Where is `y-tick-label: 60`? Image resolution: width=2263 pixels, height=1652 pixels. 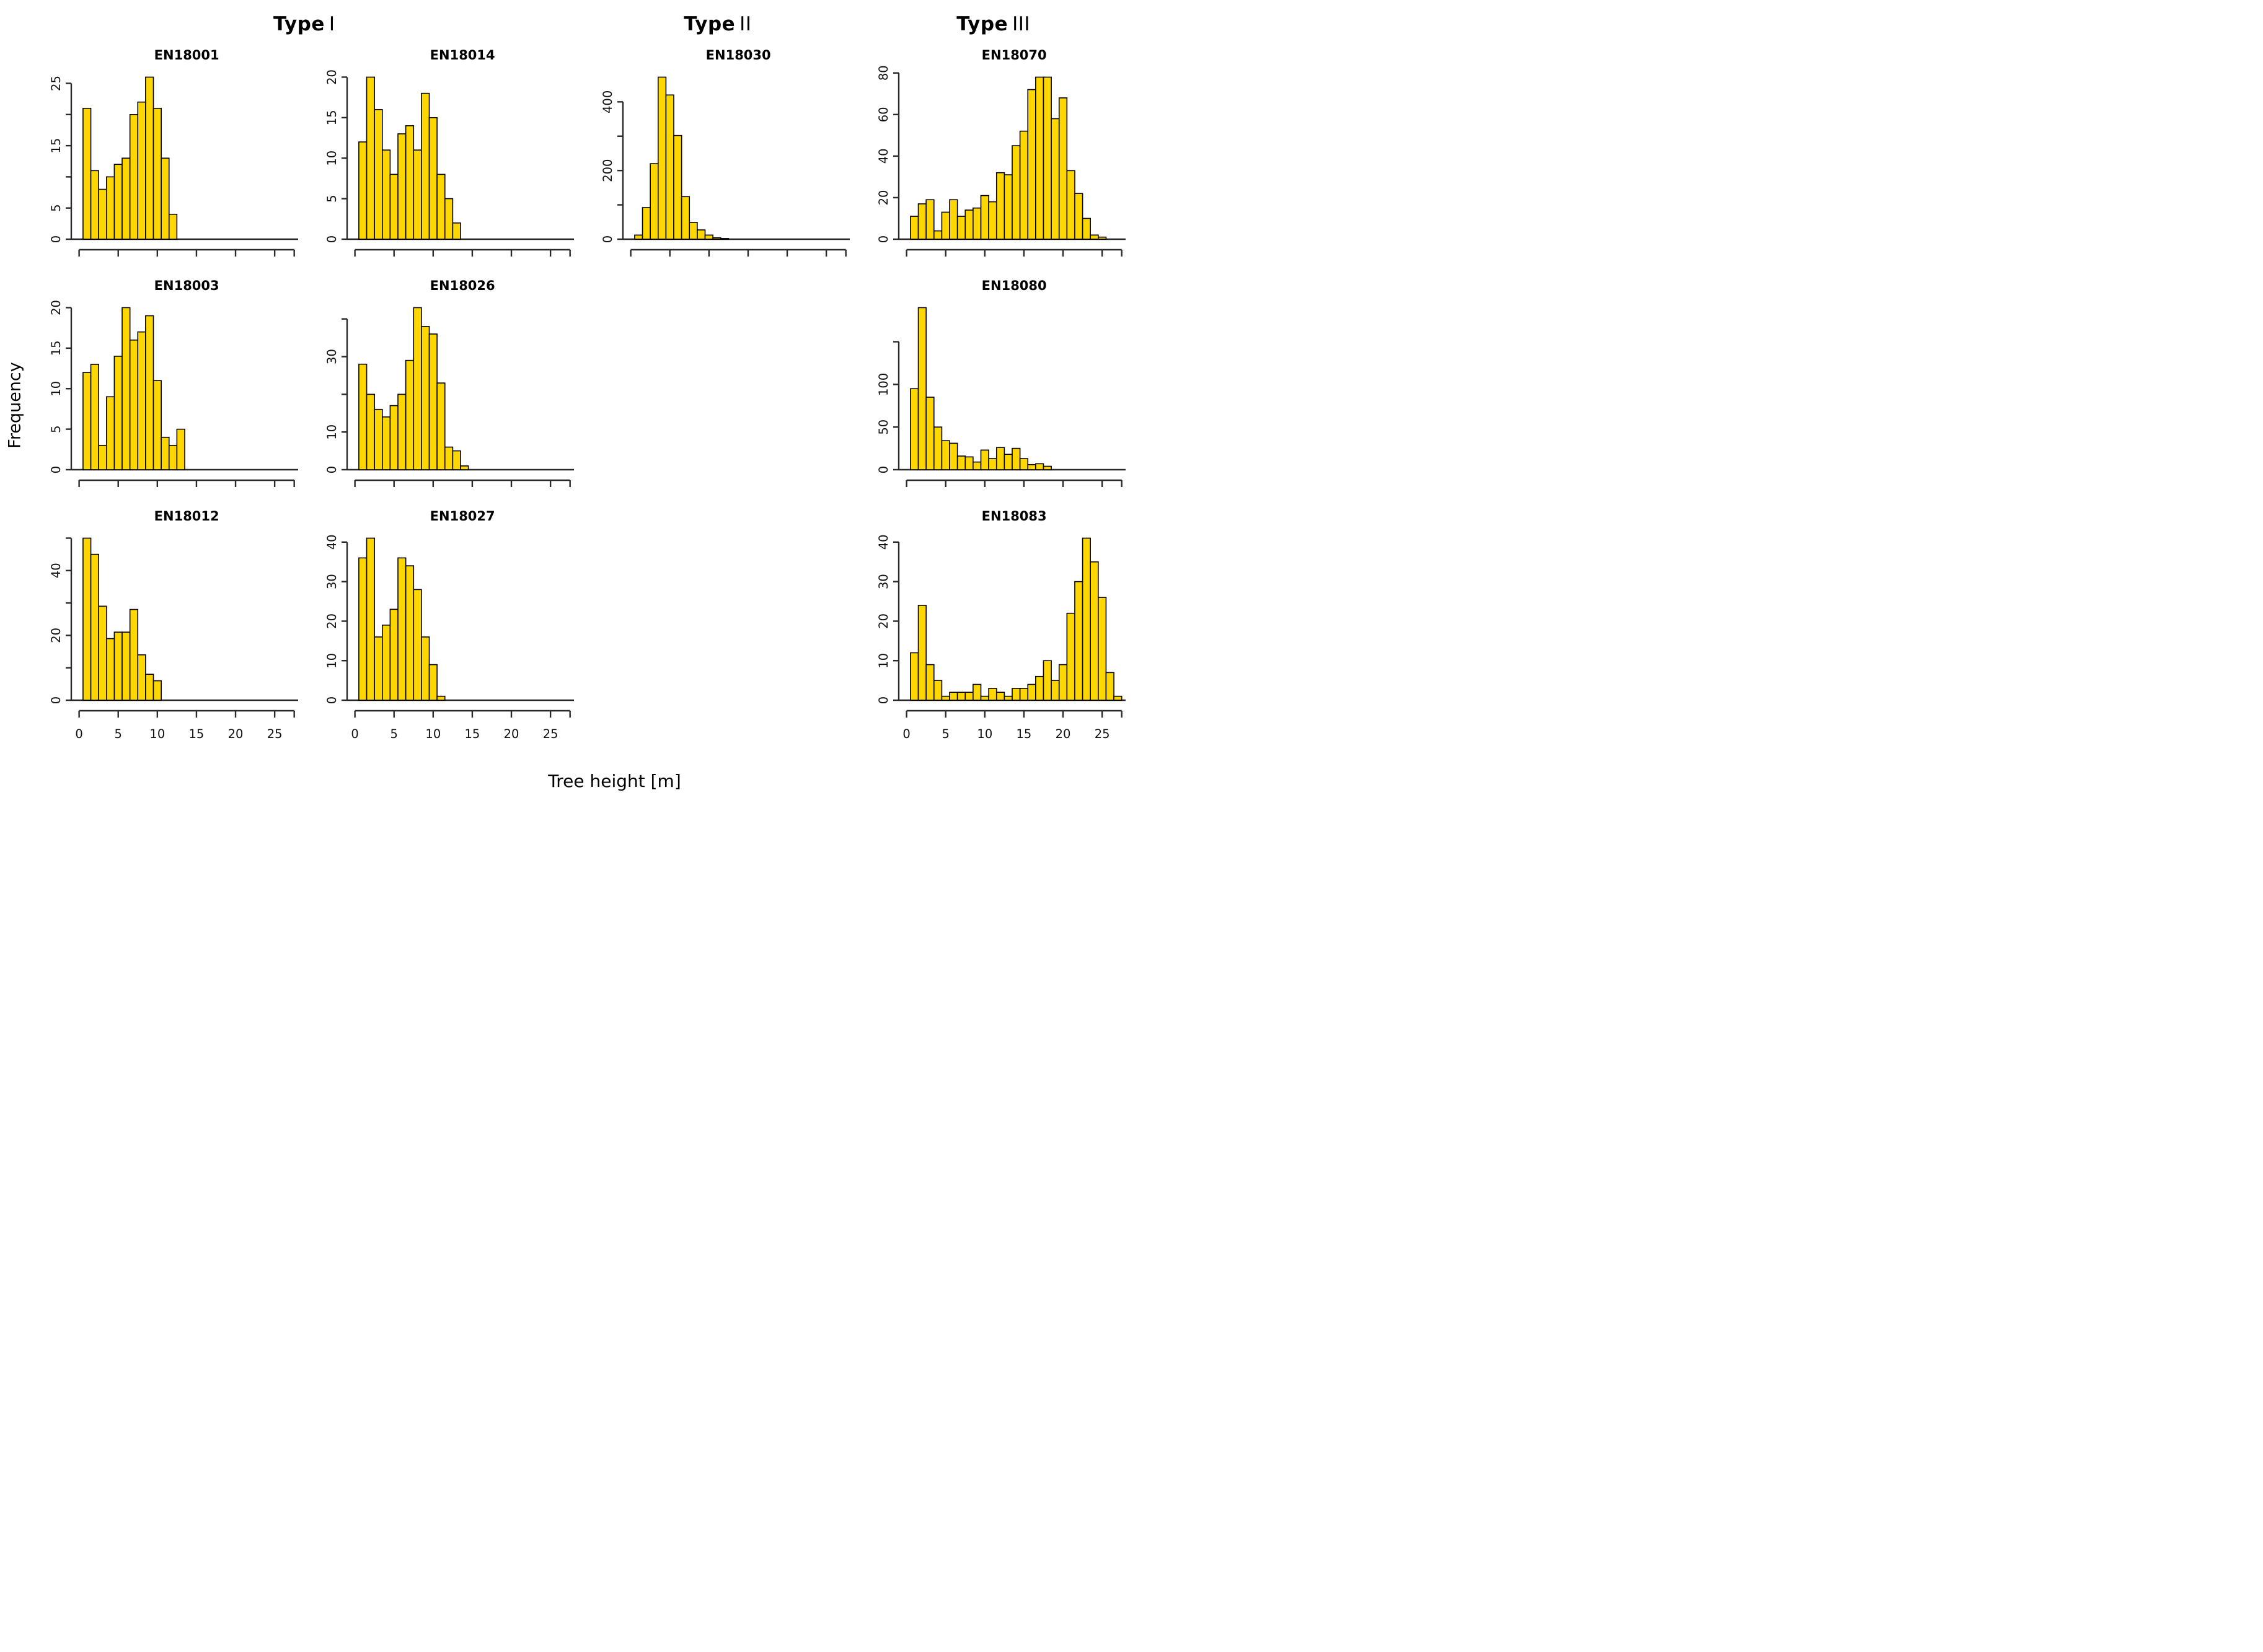
y-tick-label: 60 is located at coordinates (883, 114).